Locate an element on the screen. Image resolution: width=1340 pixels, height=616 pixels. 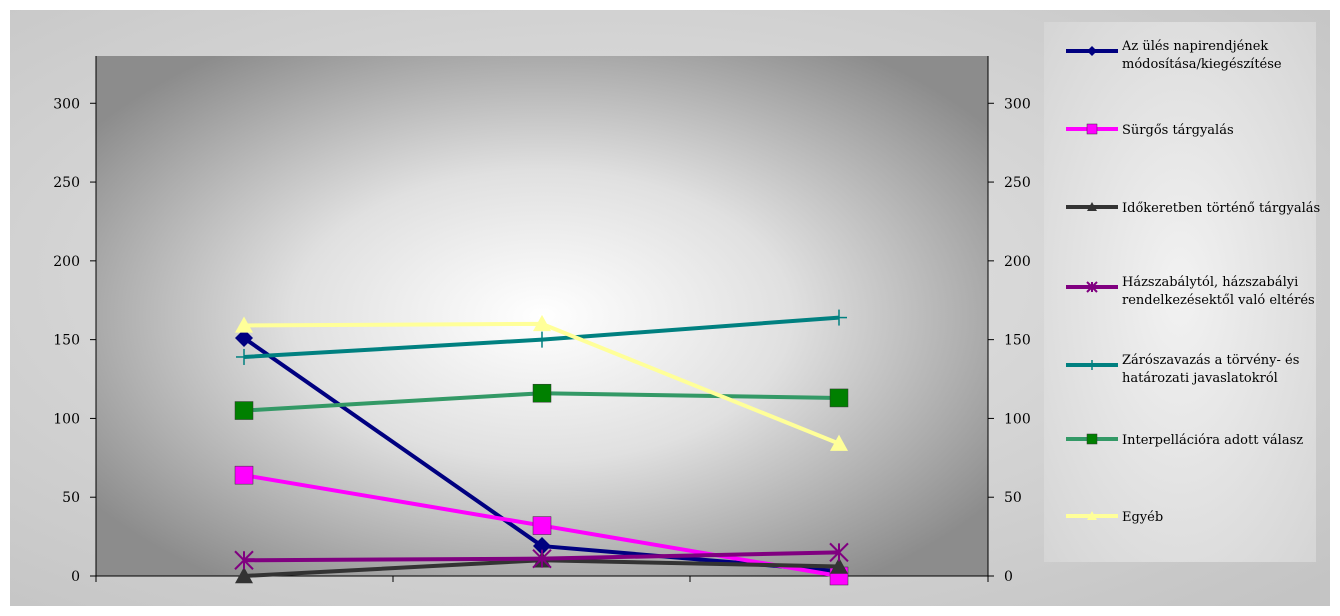
left-tick-label: 50 is located at coordinates (71, 498).